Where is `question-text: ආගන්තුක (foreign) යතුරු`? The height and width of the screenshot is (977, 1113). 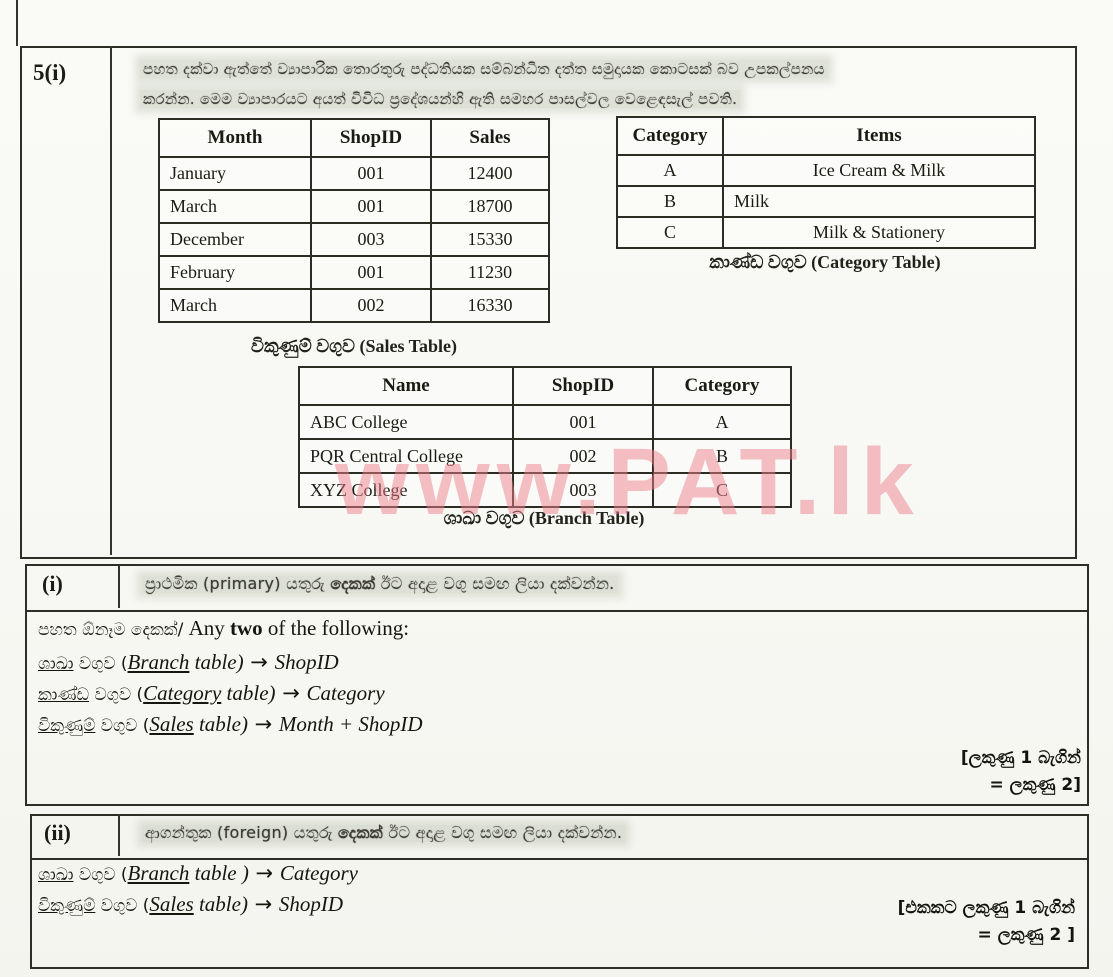 question-text: ආගන්තුක (foreign) යතුරු is located at coordinates (242, 832).